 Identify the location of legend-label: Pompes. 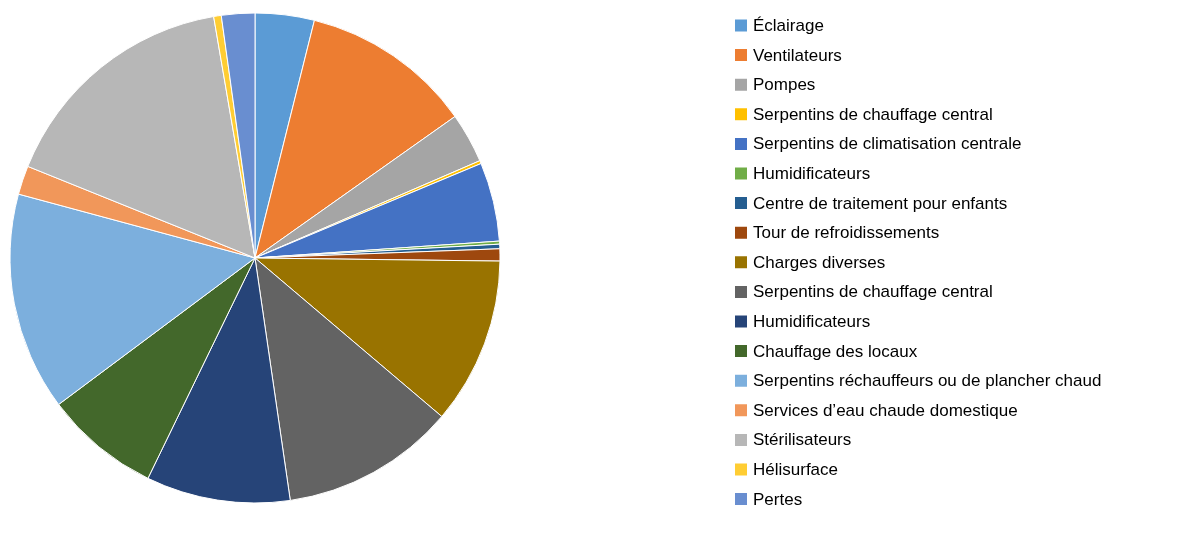
(784, 85).